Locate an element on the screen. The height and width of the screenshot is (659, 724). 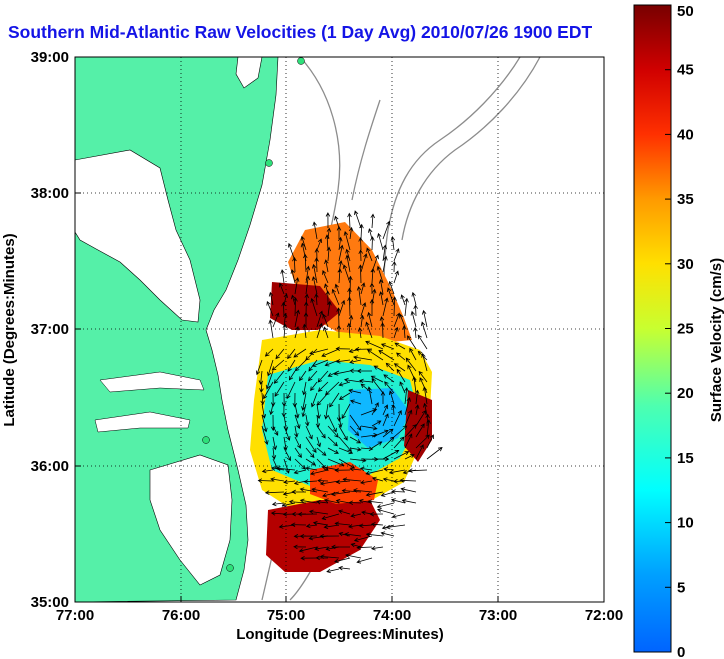
radar-site-marker is located at coordinates (206, 440).